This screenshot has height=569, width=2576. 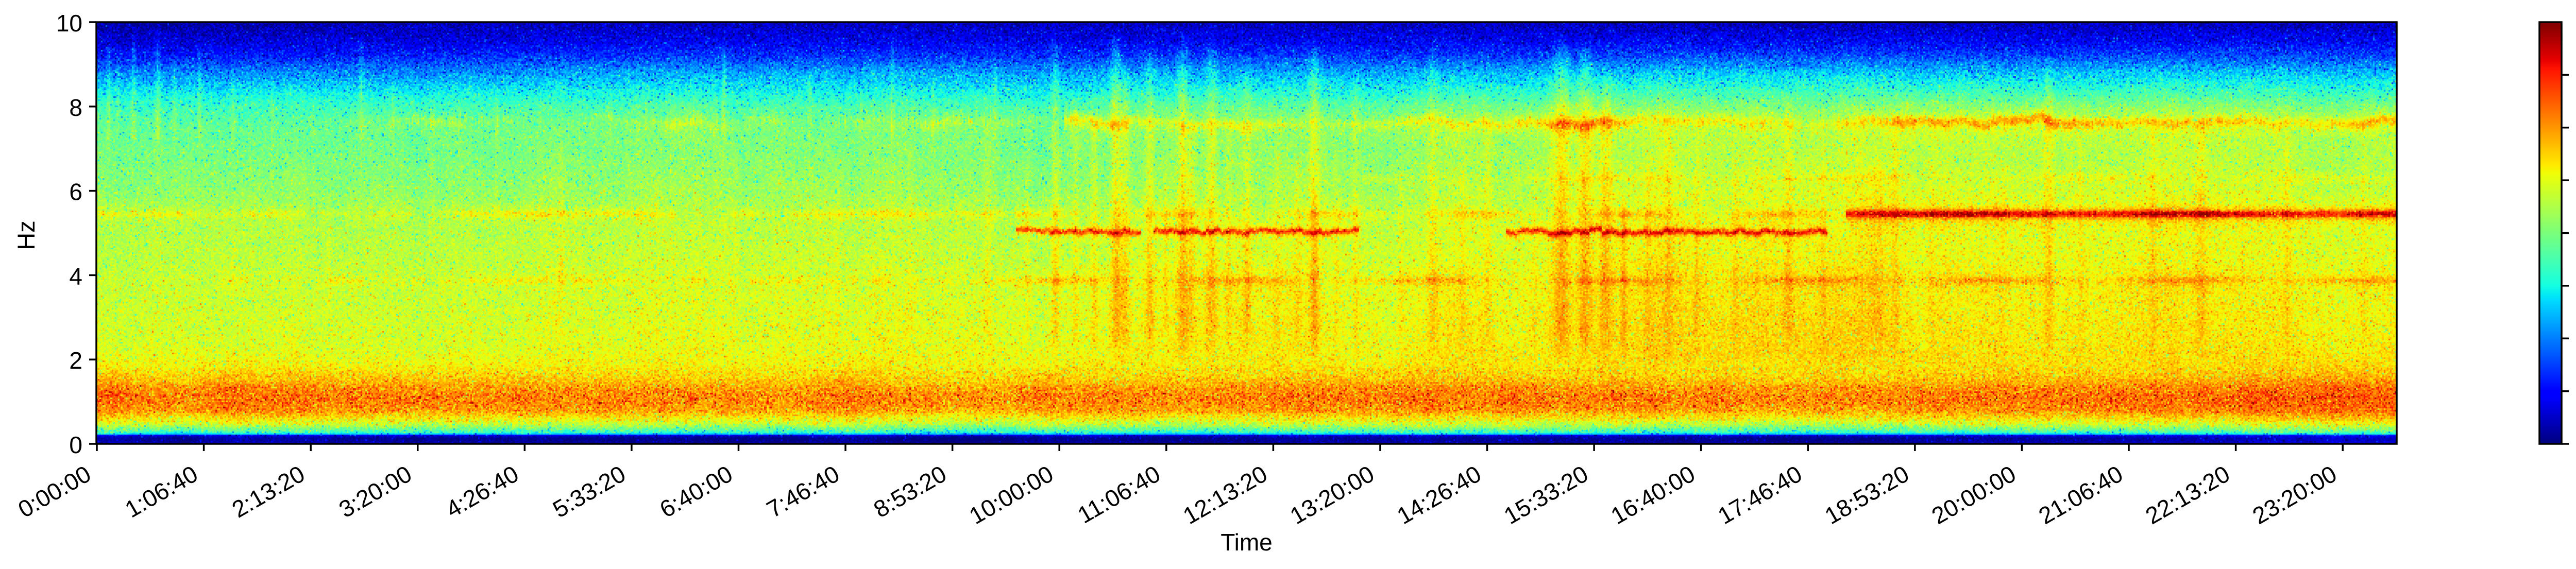 What do you see at coordinates (69, 23) in the screenshot?
I see `svg-text: 10` at bounding box center [69, 23].